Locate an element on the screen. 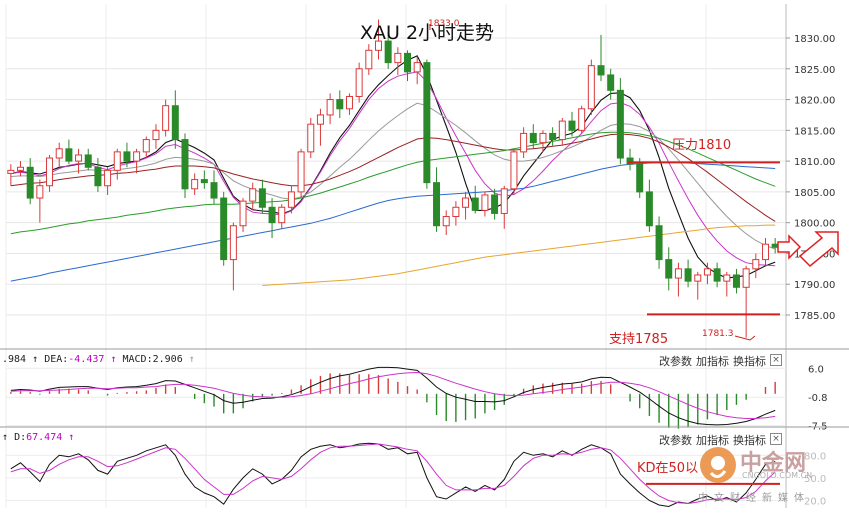 This screenshot has width=849, height=515. small-right-arrow-icon is located at coordinates (789, 247).